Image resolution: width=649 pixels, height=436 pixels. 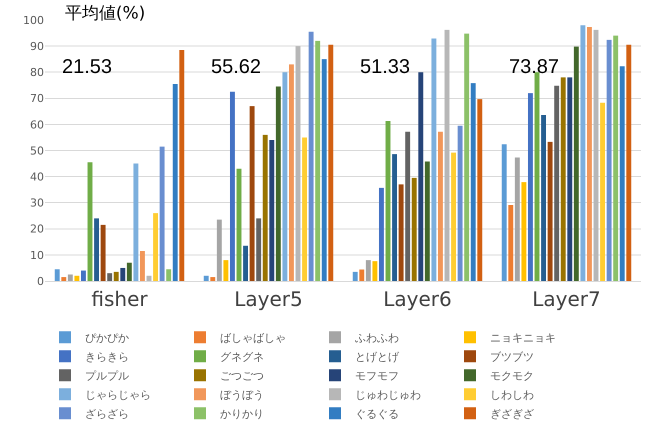 I want to click on legend-label: ブツブツ, so click(x=512, y=357).